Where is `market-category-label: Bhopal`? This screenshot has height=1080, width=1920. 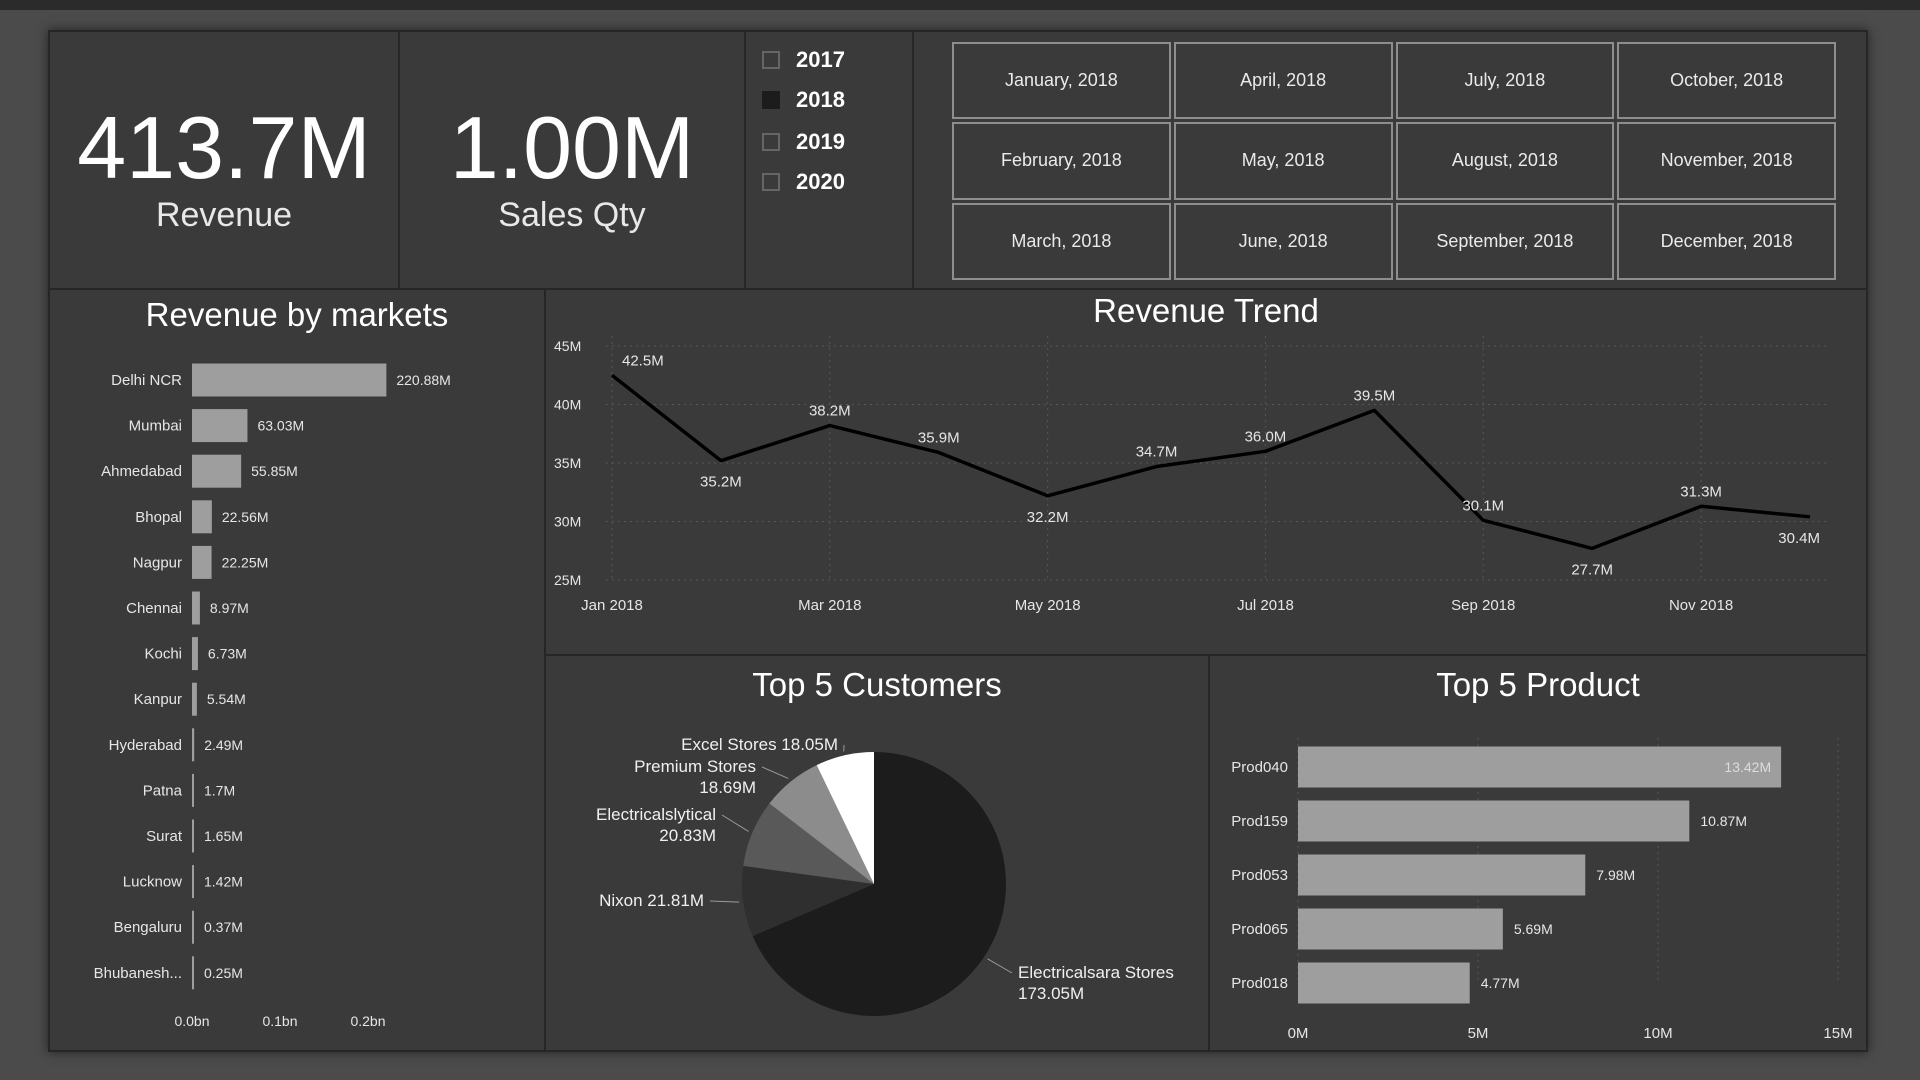
market-category-label: Bhopal is located at coordinates (158, 517).